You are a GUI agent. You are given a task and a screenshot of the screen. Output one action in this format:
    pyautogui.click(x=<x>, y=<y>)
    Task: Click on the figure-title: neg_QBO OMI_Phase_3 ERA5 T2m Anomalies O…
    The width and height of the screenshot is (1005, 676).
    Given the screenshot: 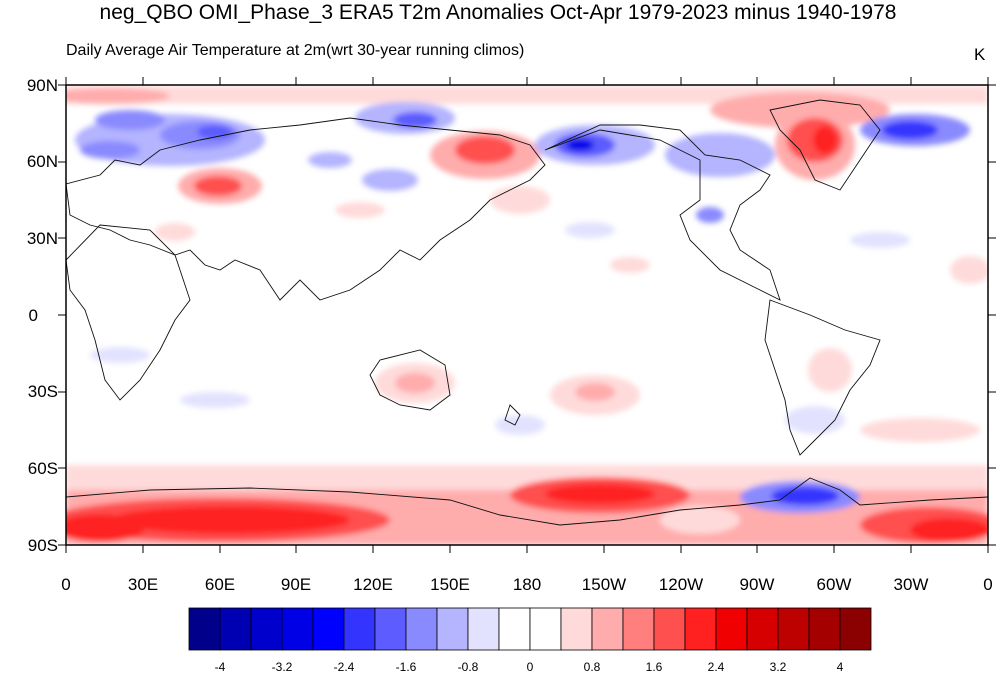 What is the action you would take?
    pyautogui.click(x=498, y=12)
    